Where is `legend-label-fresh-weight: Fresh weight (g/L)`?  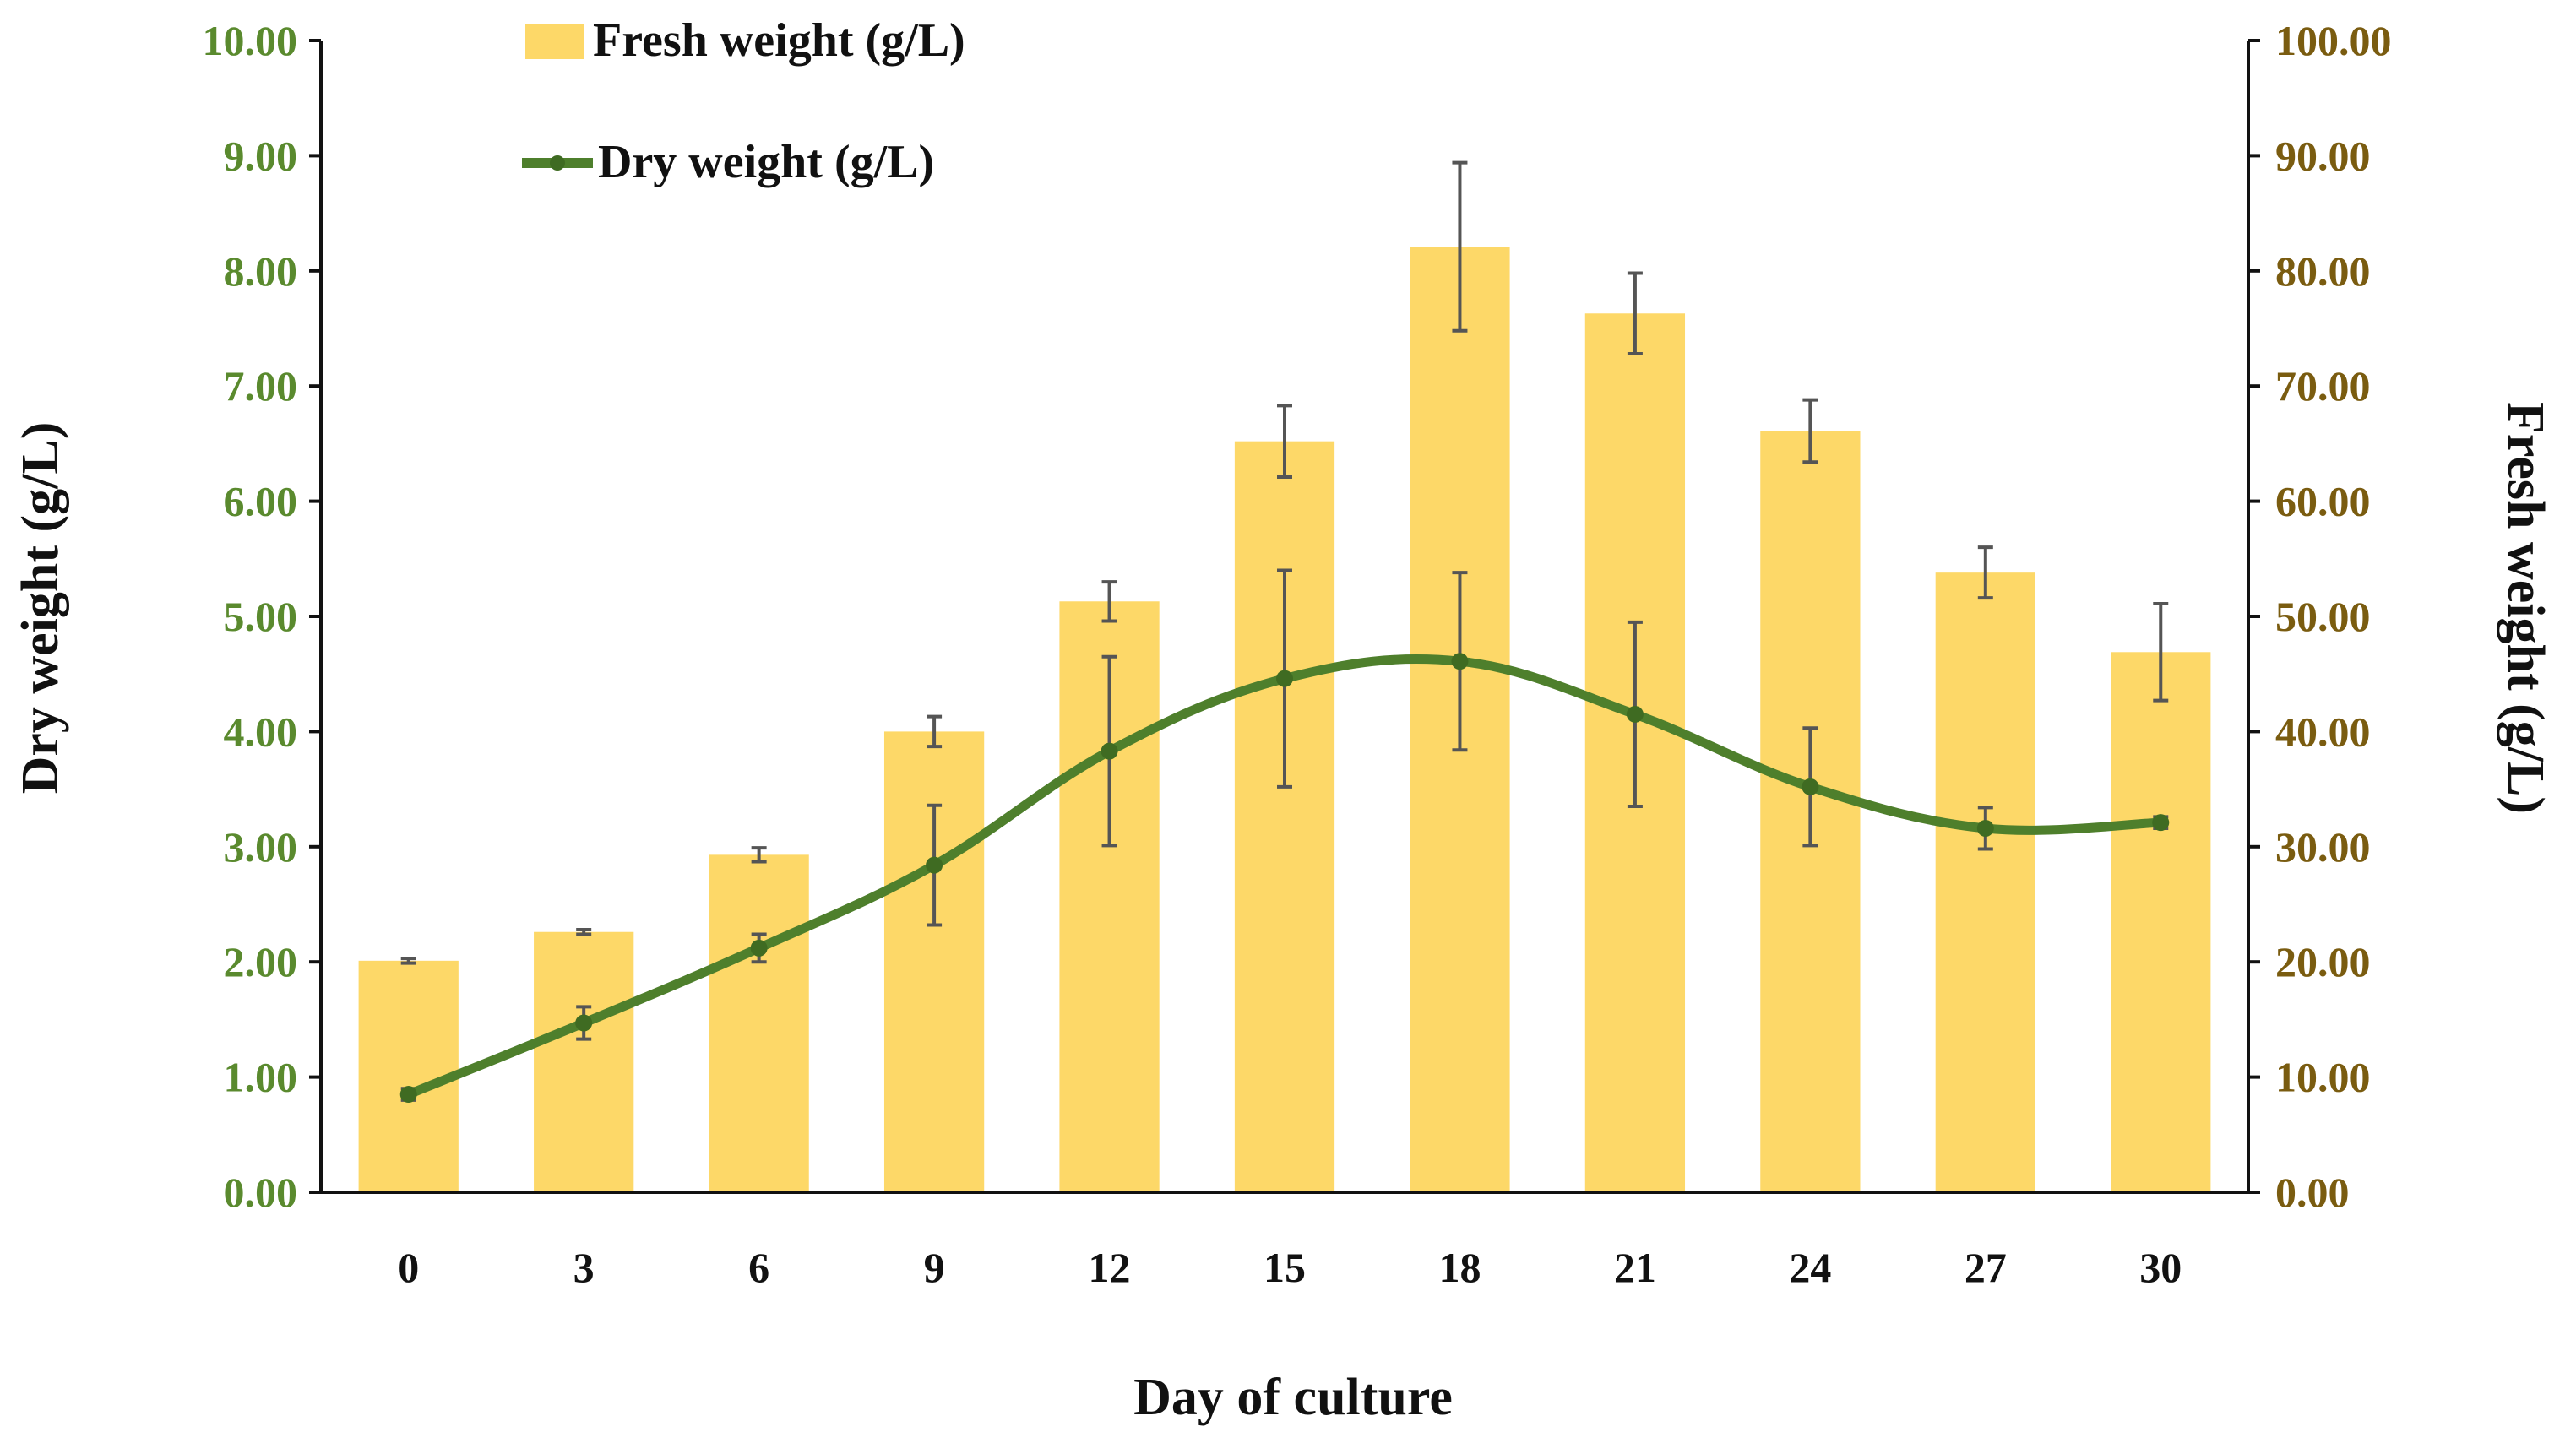 legend-label-fresh-weight: Fresh weight (g/L) is located at coordinates (779, 40).